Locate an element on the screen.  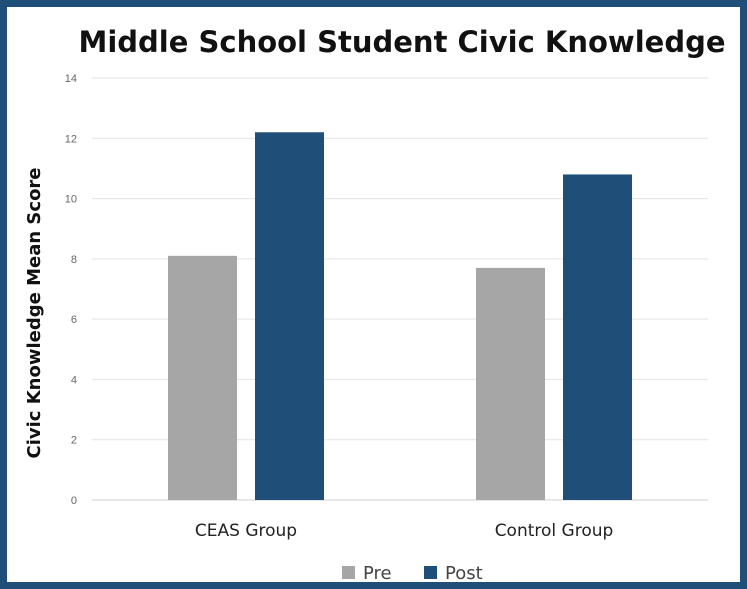
legend-label-pre: Pre is located at coordinates (377, 573).